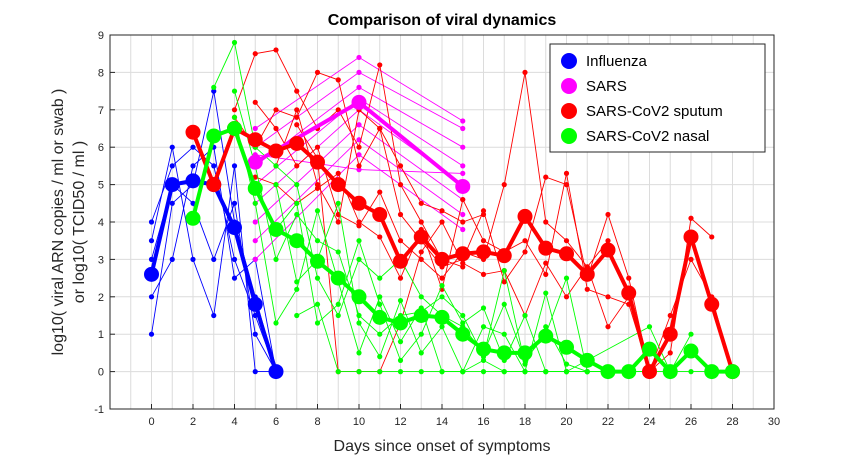 This screenshot has height=460, width=856. I want to click on y-tick-label: 7, so click(101, 111).